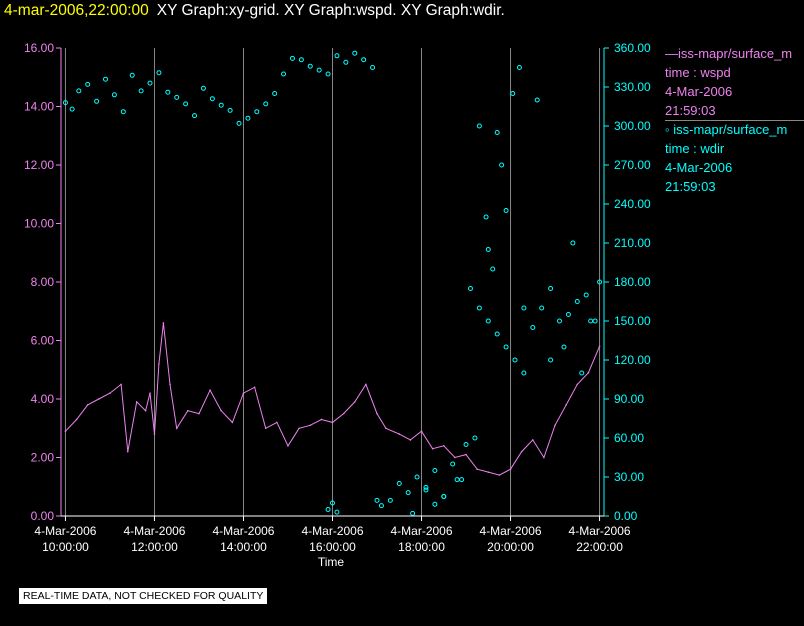  What do you see at coordinates (332, 547) in the screenshot?
I see `x-tick-label-time: 16:00:00` at bounding box center [332, 547].